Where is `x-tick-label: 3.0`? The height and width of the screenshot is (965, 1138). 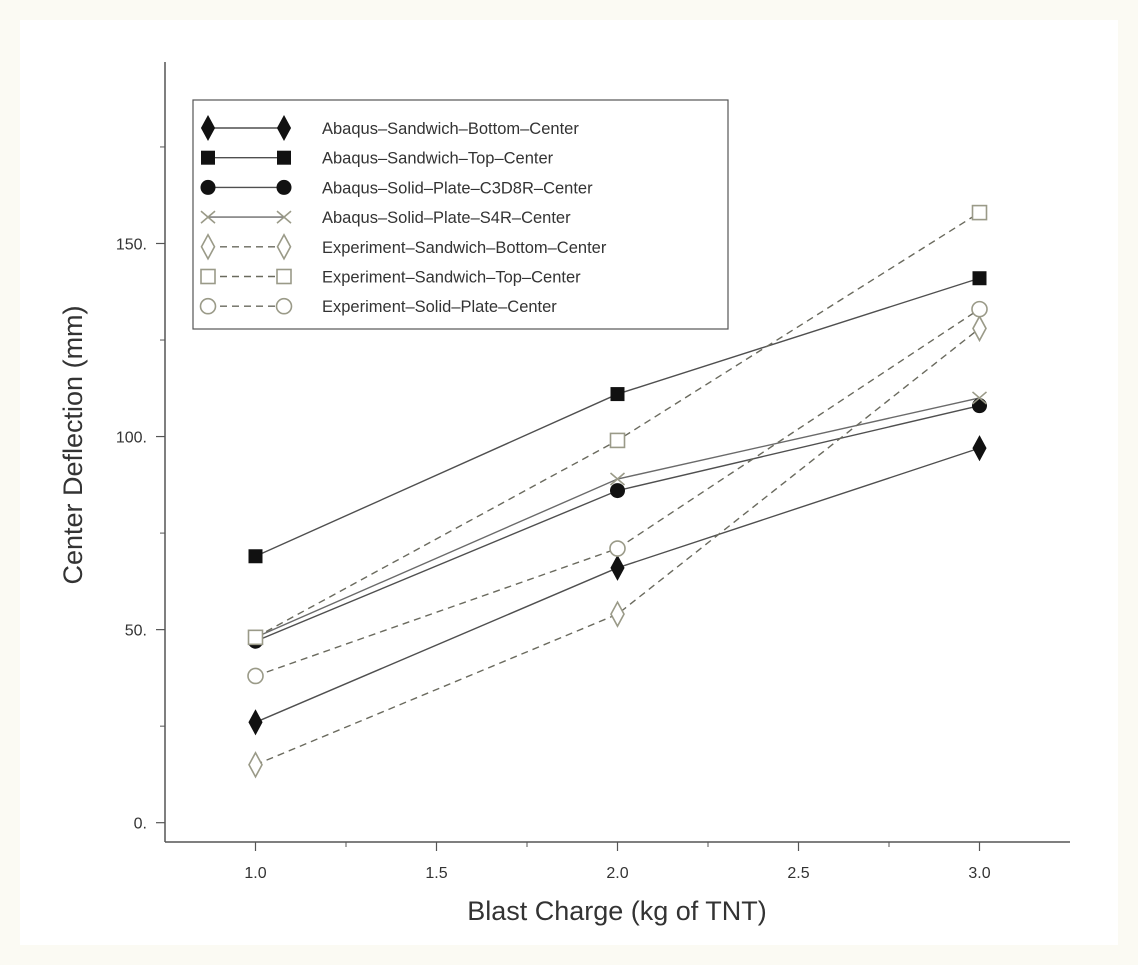
x-tick-label: 3.0 is located at coordinates (979, 873).